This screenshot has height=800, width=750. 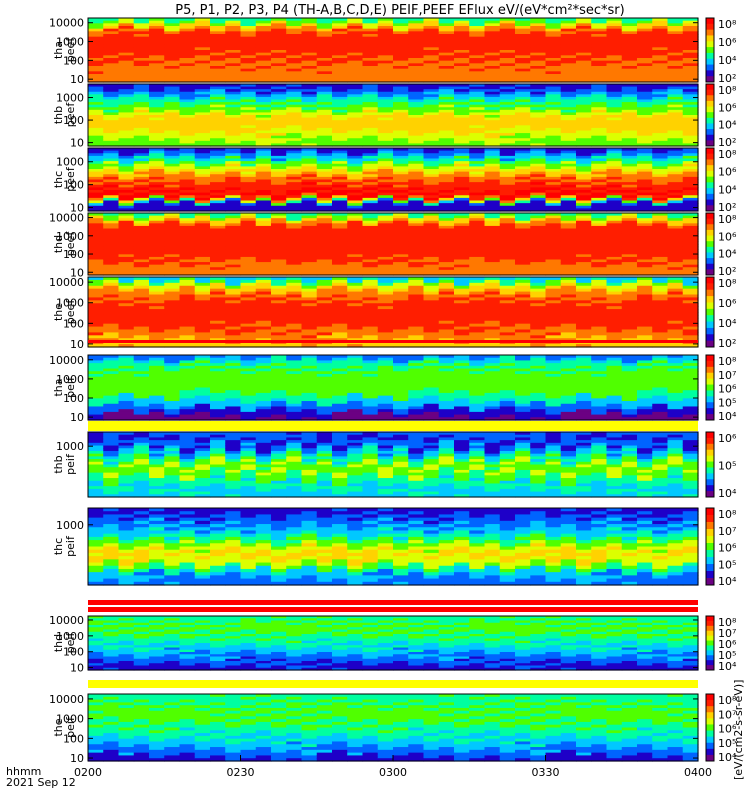 I want to click on colorbar-segment, so click(x=710, y=168).